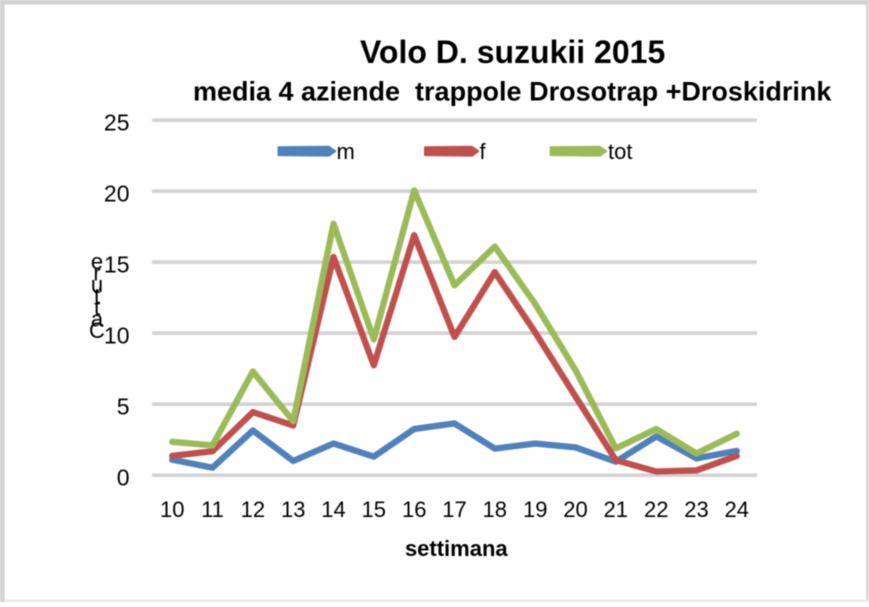  I want to click on svg-text: 22, so click(656, 509).